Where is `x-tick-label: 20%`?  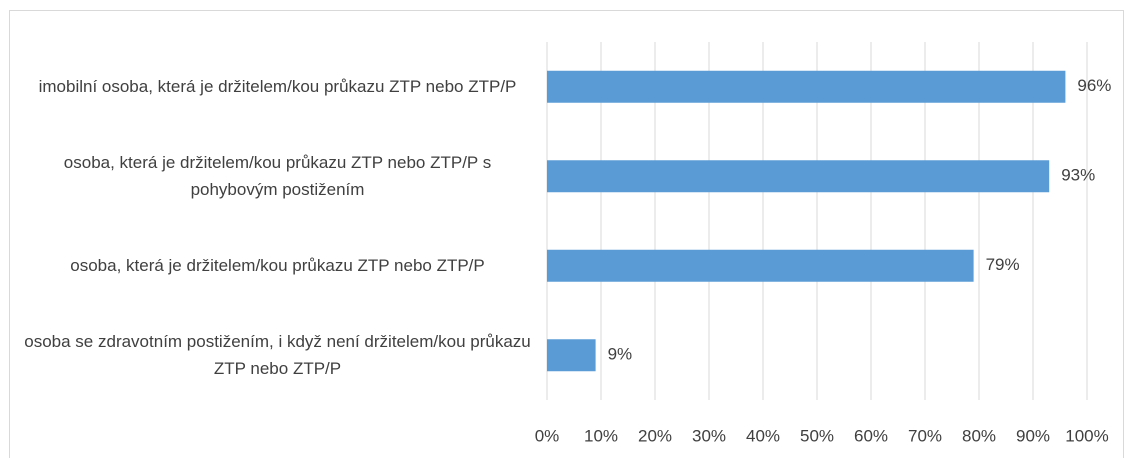
x-tick-label: 20% is located at coordinates (655, 435).